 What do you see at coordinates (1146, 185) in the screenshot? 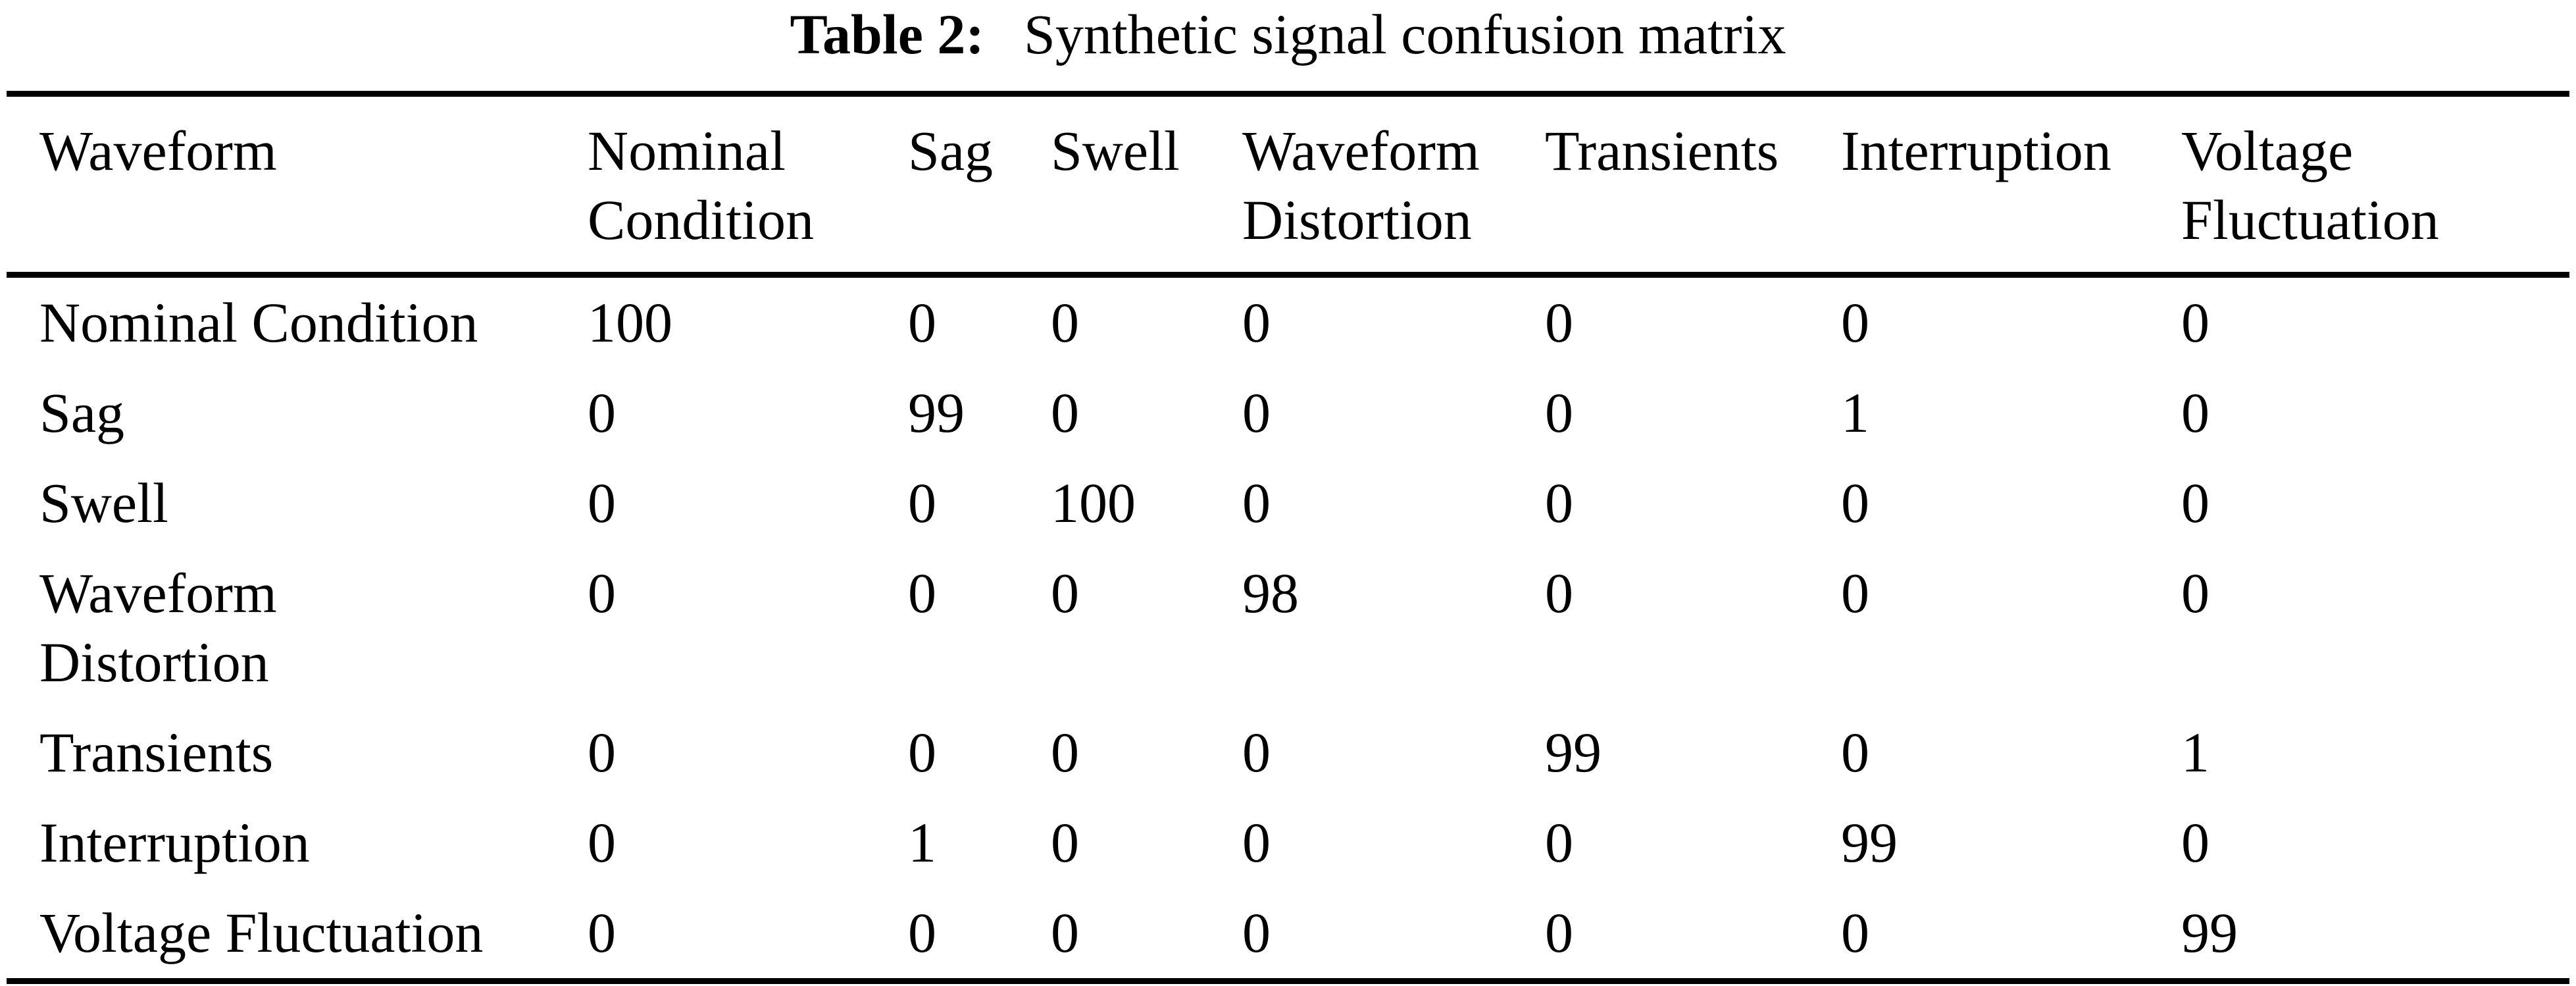
I see `header-cell-swell: Swell` at bounding box center [1146, 185].